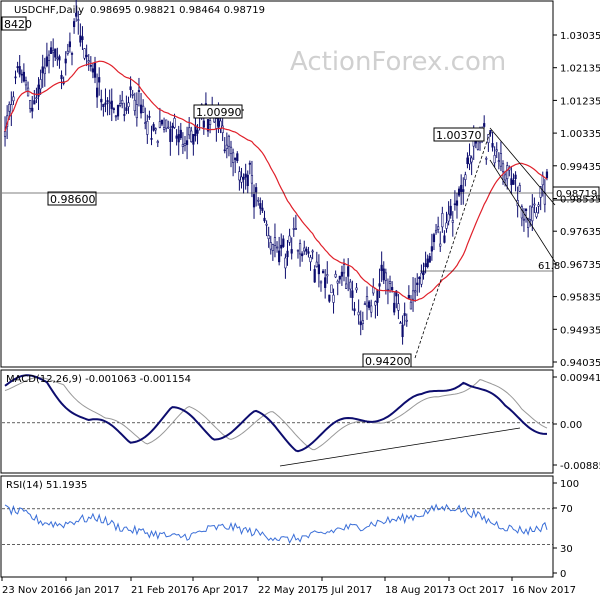 This screenshot has width=600, height=600. What do you see at coordinates (459, 135) in the screenshot?
I see `label-high-1-00370: 1.00370` at bounding box center [459, 135].